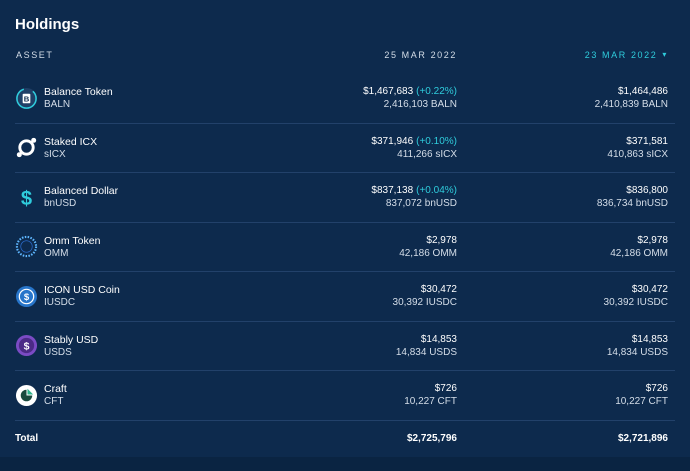 Image resolution: width=690 pixels, height=471 pixels. What do you see at coordinates (60, 203) in the screenshot?
I see `asset-symbol: bnUSD` at bounding box center [60, 203].